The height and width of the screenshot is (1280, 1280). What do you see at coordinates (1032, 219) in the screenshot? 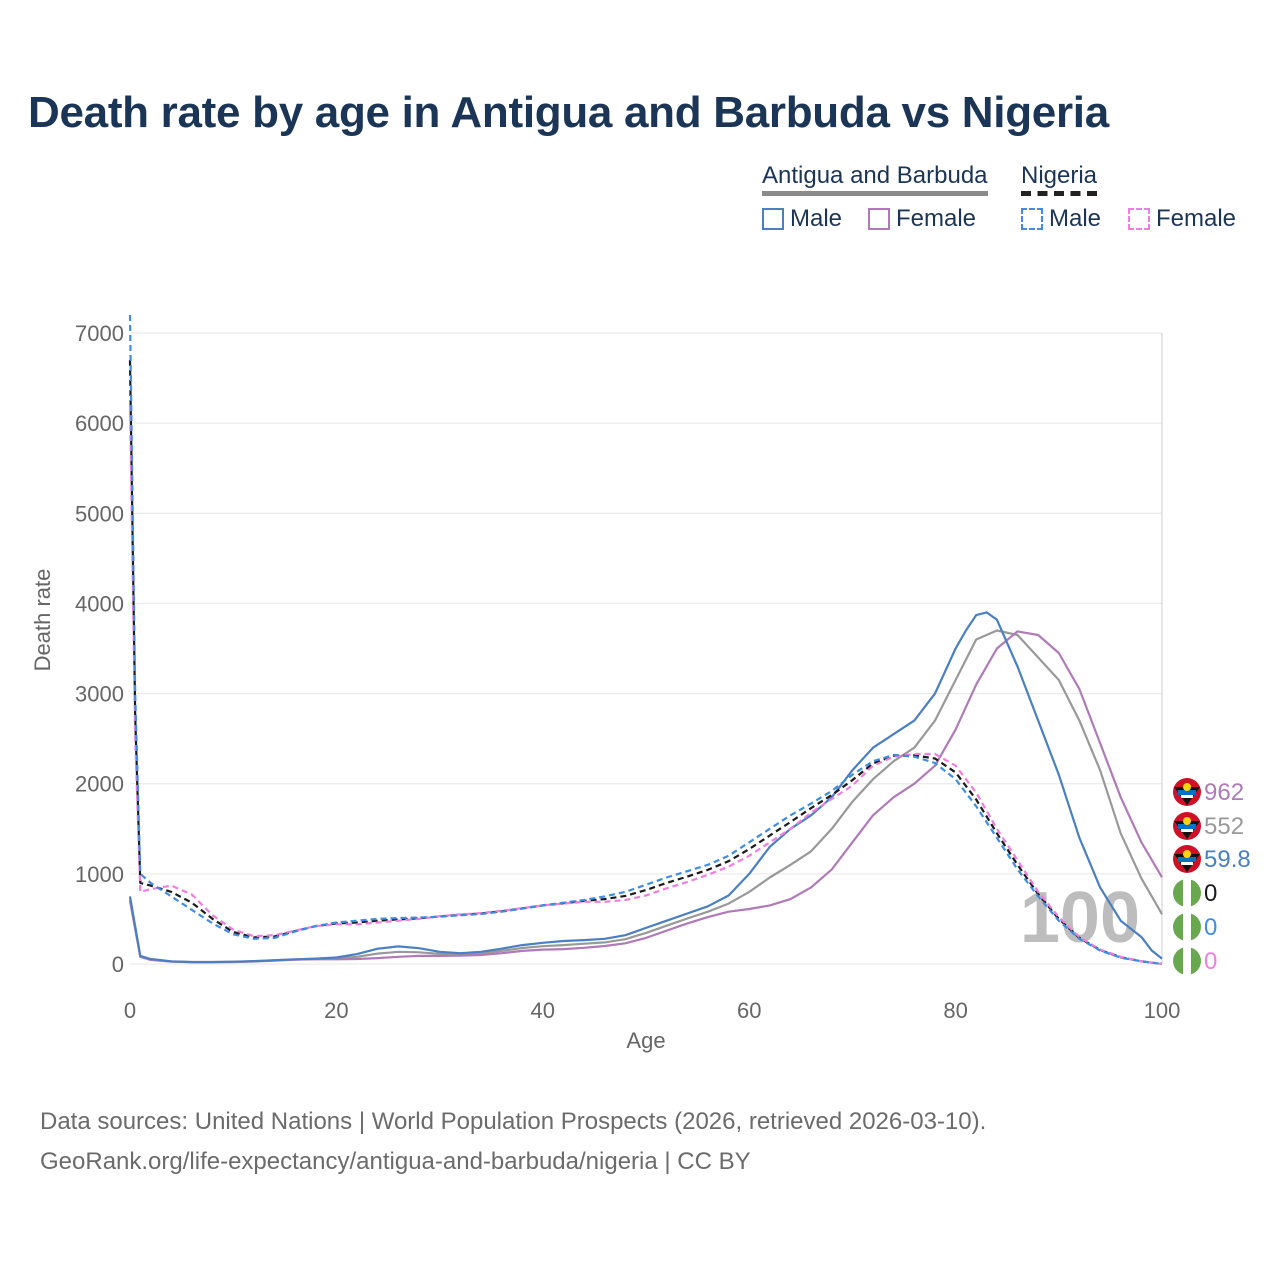
I see `legend-ng-male-swatch` at bounding box center [1032, 219].